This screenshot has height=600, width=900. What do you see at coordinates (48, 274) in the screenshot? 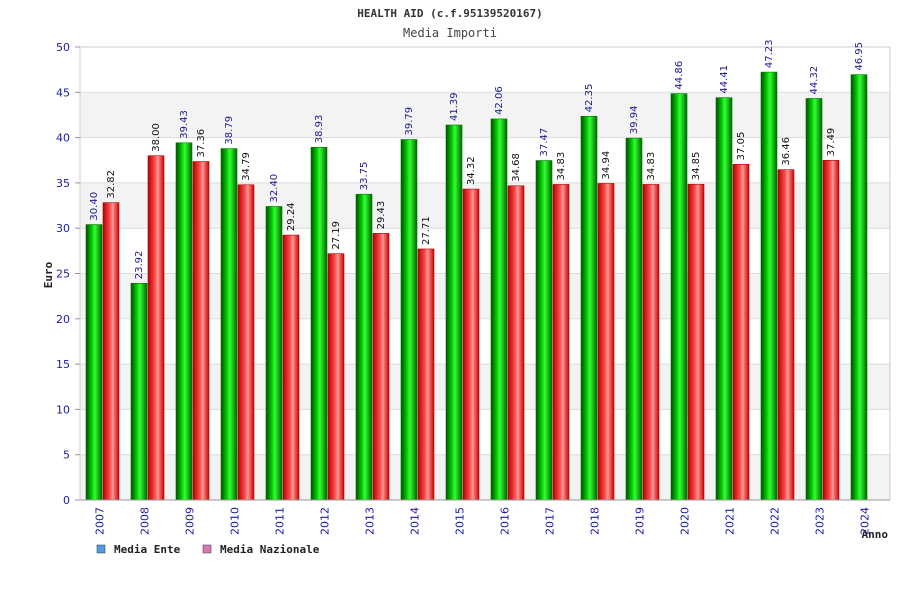
I see `y-axis-label: Euro` at bounding box center [48, 274].